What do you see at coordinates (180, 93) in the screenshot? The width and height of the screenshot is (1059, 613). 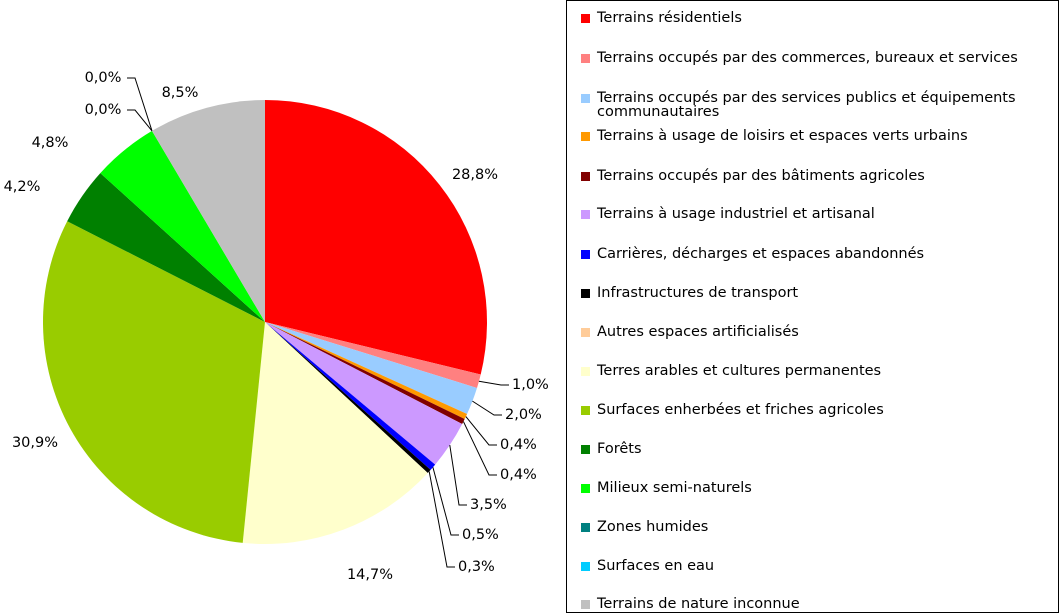 I see `data-label: 8,5%` at bounding box center [180, 93].